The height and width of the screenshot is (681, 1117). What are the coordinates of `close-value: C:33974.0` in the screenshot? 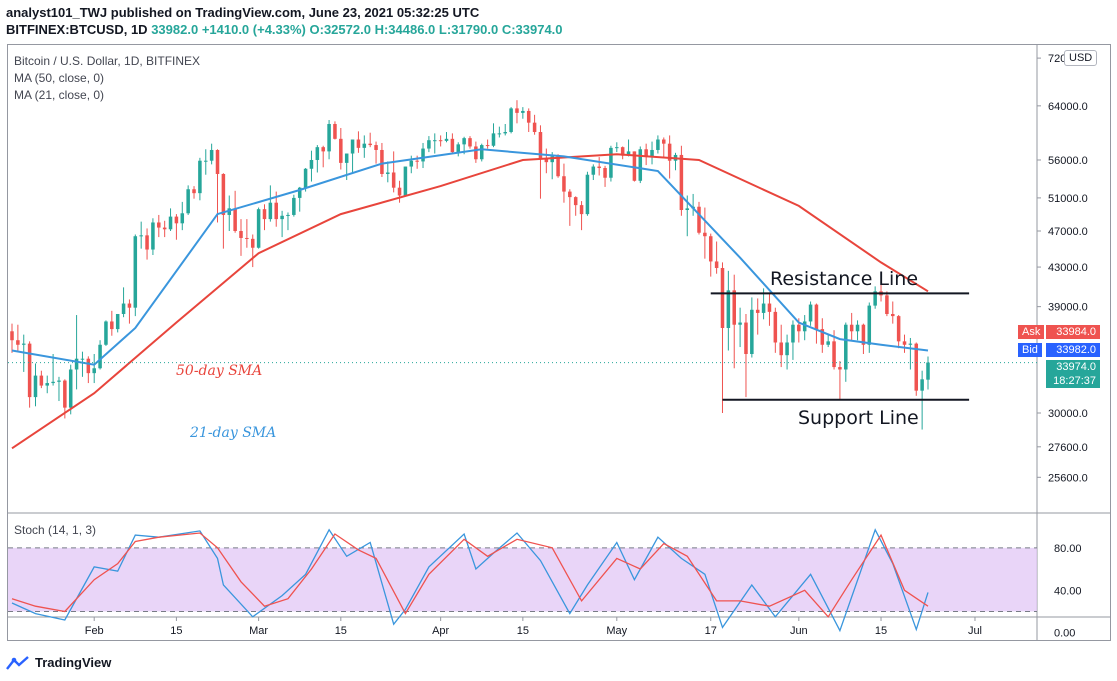 It's located at (532, 29).